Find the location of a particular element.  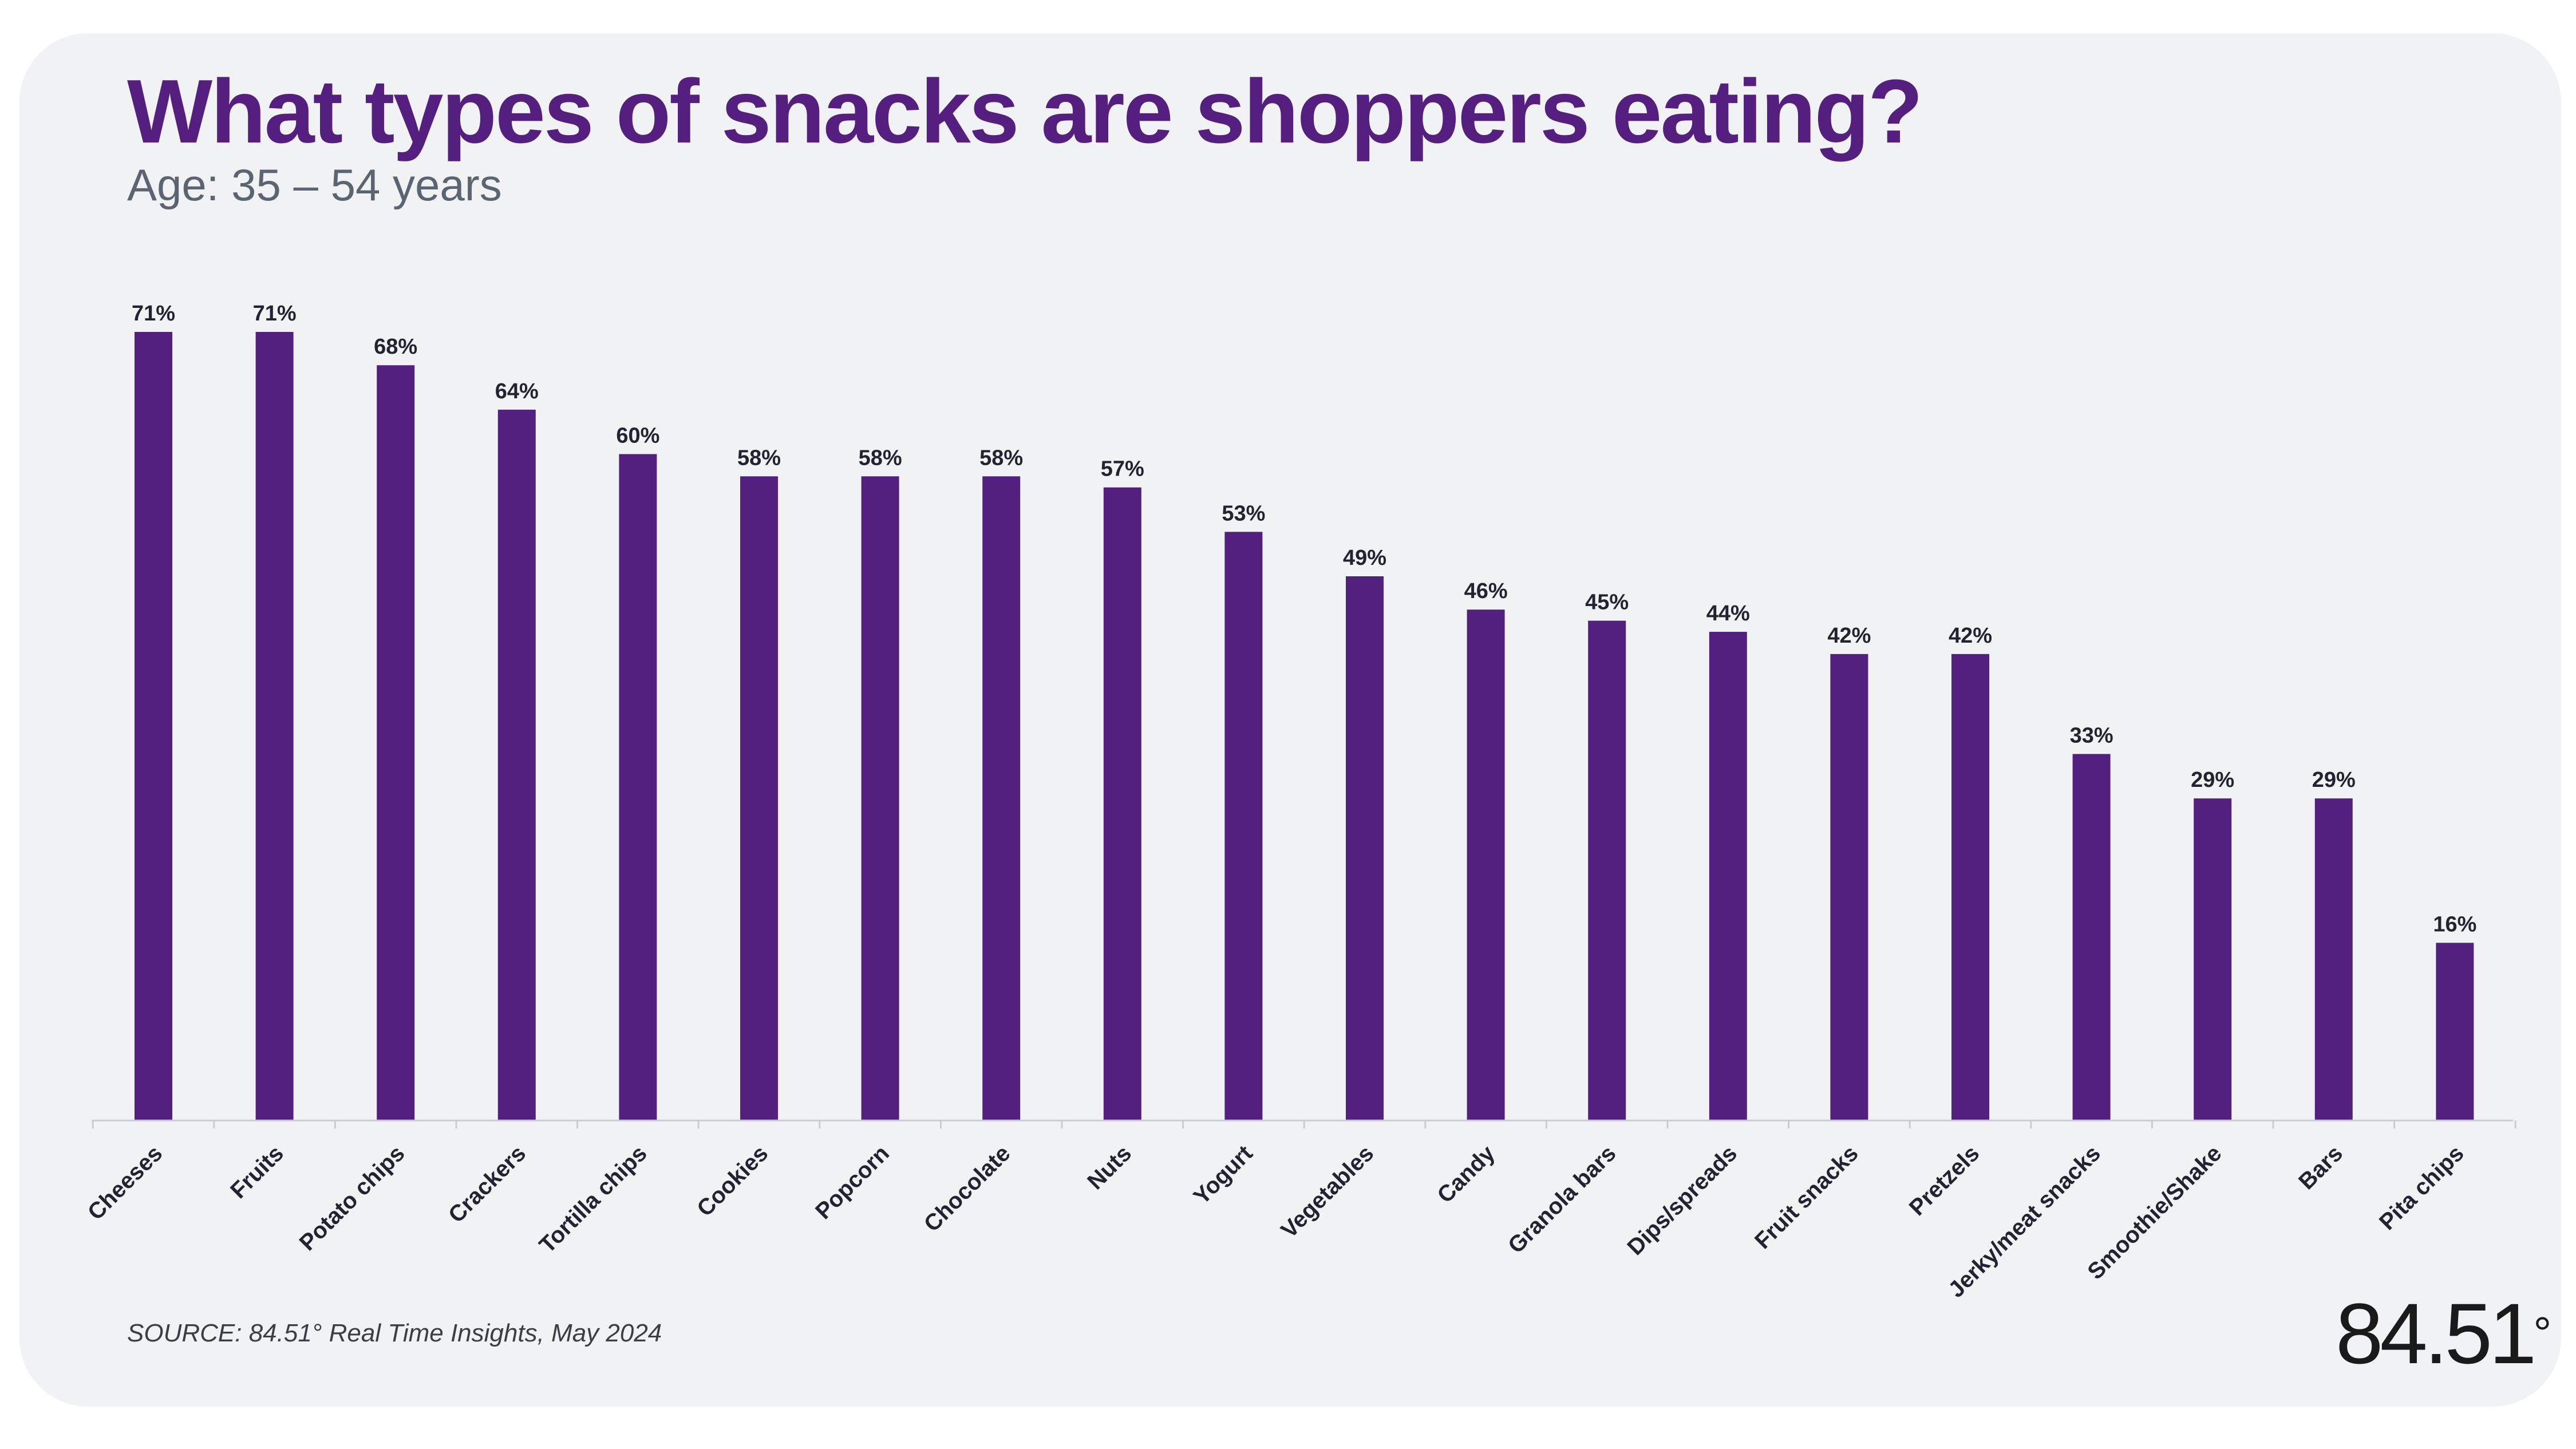

bar-bars is located at coordinates (2333, 959).